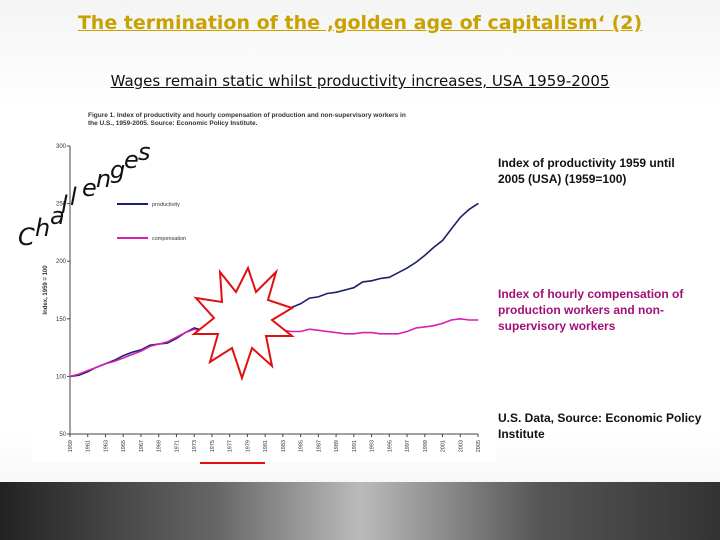 The height and width of the screenshot is (540, 720). I want to click on overlay-letter: g, so click(117, 170).